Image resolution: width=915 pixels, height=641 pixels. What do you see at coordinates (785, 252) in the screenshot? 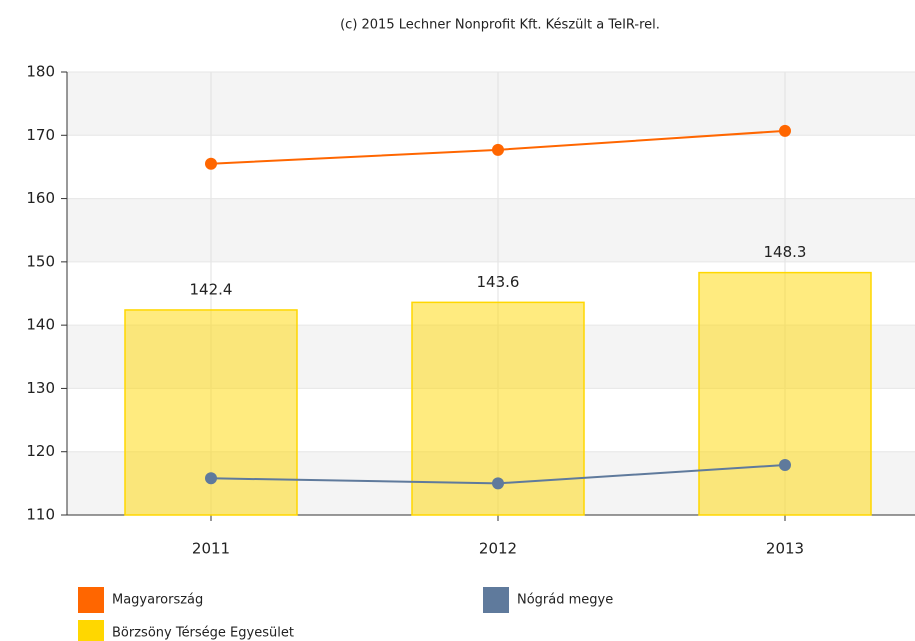
I see `data-label: 148.3` at bounding box center [785, 252].